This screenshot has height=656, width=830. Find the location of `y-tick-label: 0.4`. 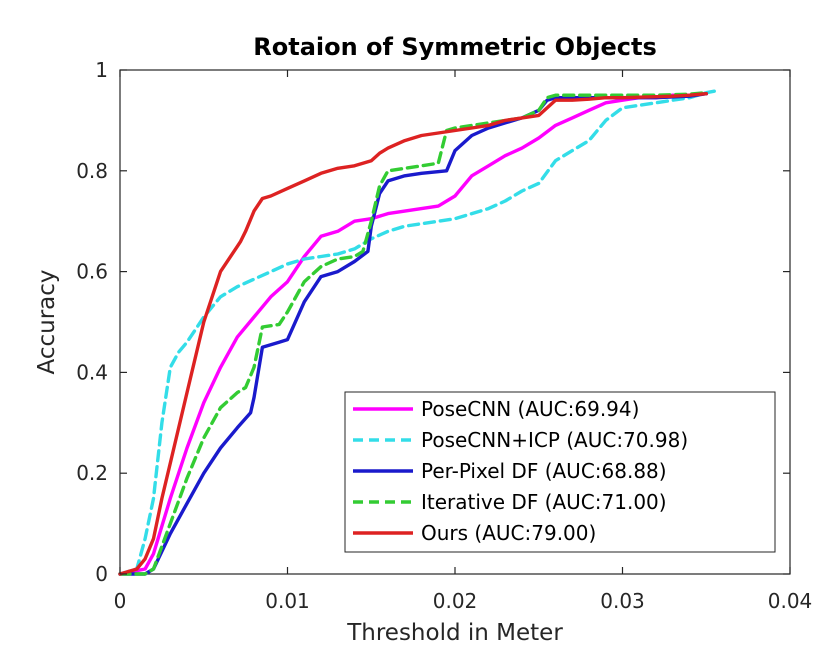

y-tick-label: 0.4 is located at coordinates (92, 372).